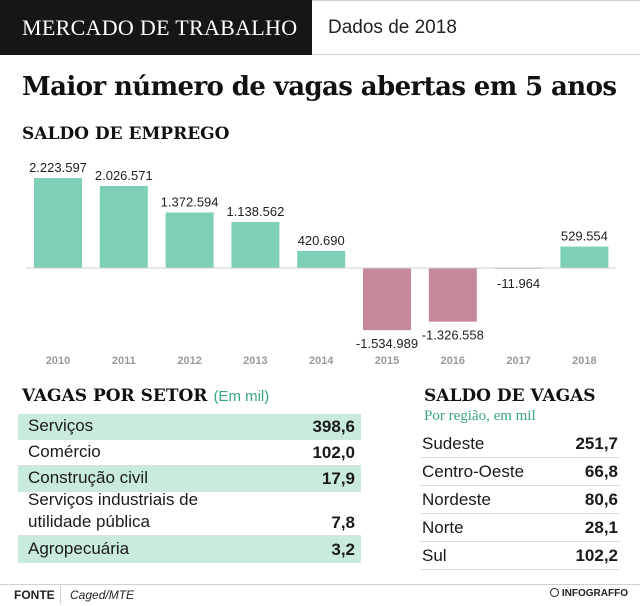  What do you see at coordinates (520, 444) in the screenshot?
I see `region-row: Sudeste 251,7` at bounding box center [520, 444].